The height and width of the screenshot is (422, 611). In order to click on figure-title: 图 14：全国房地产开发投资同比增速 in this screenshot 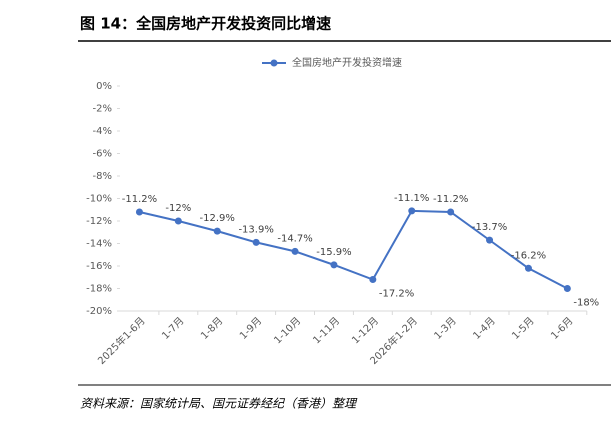, I will do `click(205, 24)`.